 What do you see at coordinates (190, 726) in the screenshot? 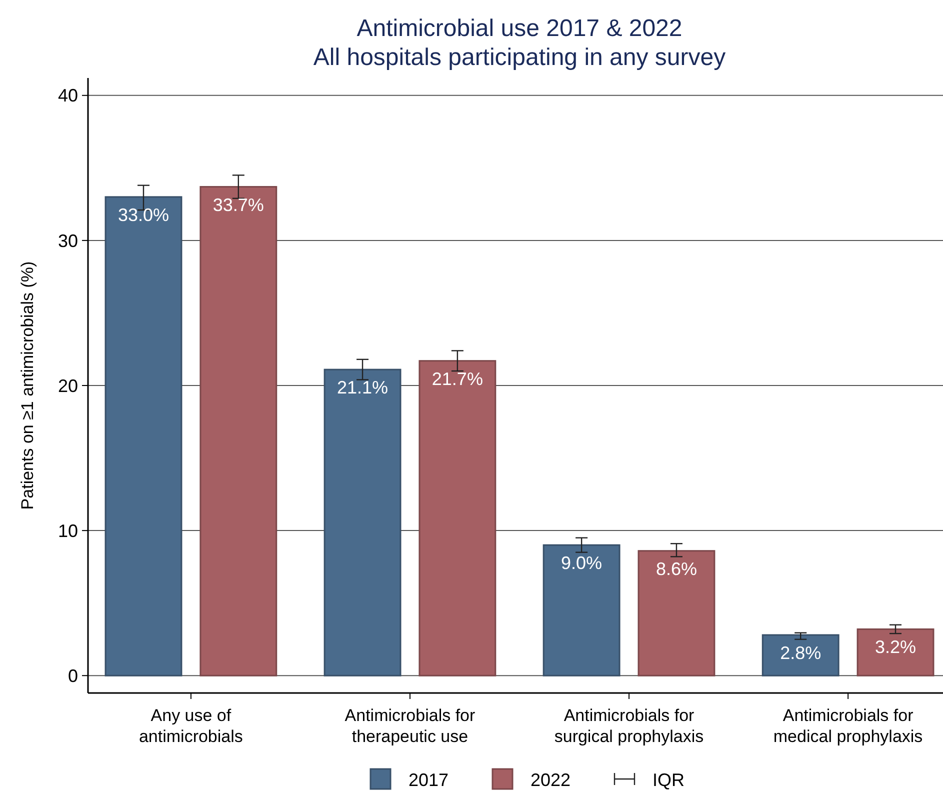
I see `x-tick-label: Any use of antimicrobials` at bounding box center [190, 726].